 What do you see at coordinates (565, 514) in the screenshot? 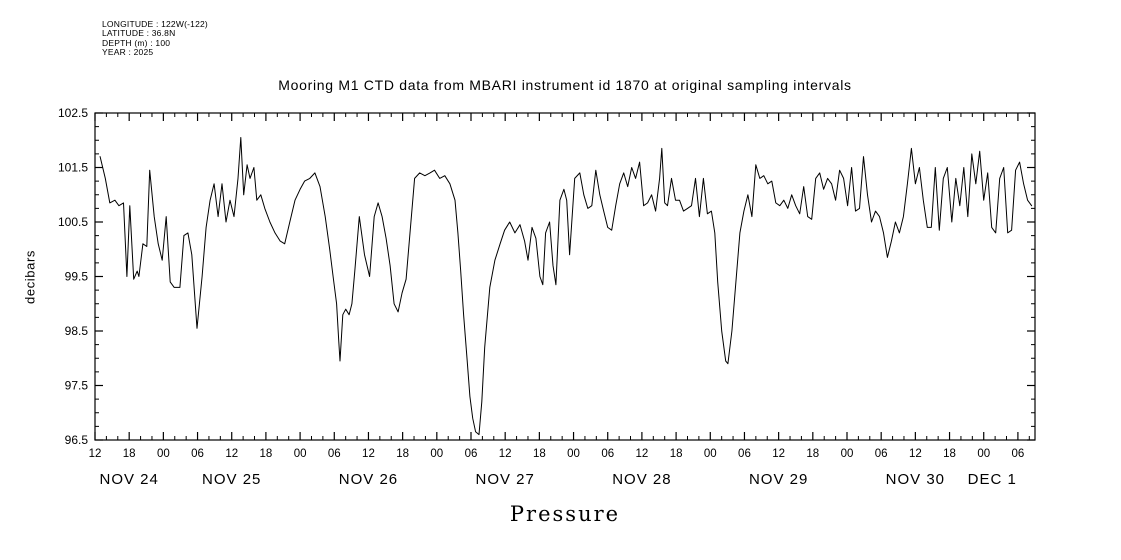
I see `x-axis-title: Pressure` at bounding box center [565, 514].